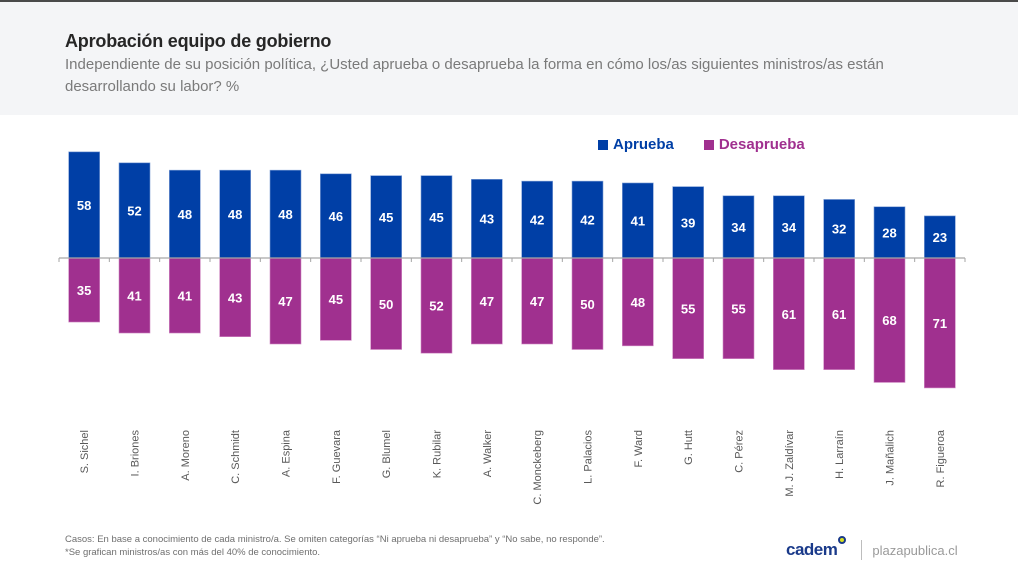 This screenshot has width=1018, height=575. I want to click on brand-divider, so click(862, 550).